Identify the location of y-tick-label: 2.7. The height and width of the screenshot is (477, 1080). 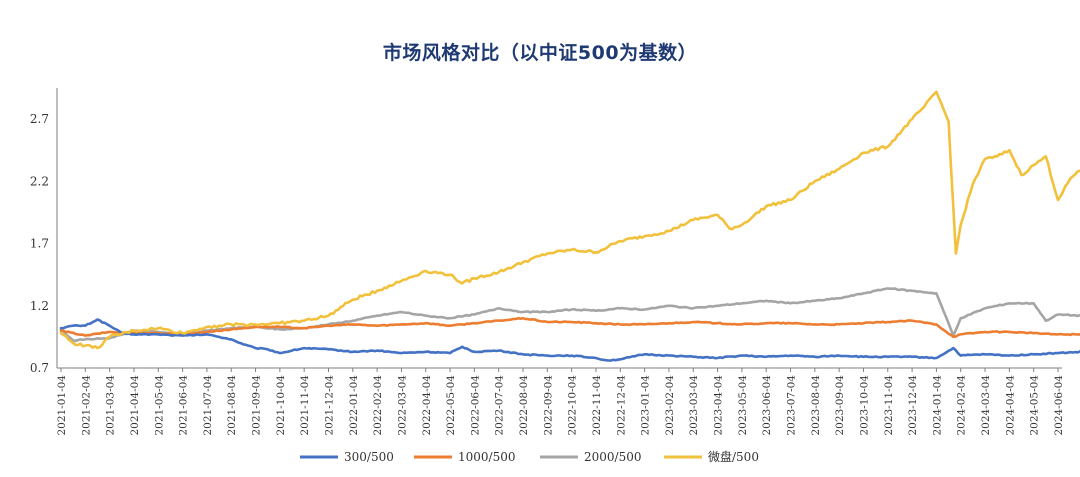
(39, 119).